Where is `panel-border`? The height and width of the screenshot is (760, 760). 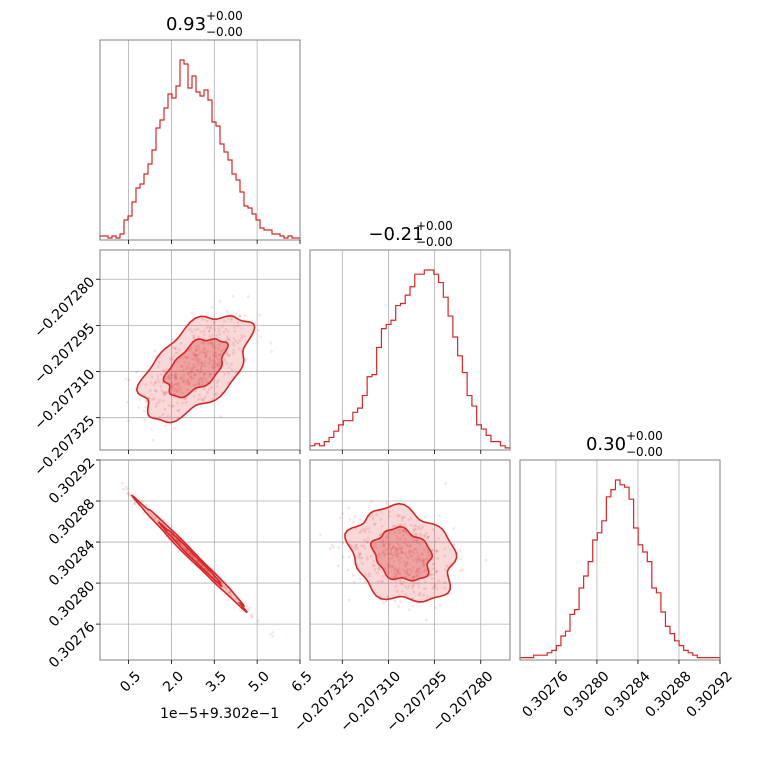 panel-border is located at coordinates (200, 560).